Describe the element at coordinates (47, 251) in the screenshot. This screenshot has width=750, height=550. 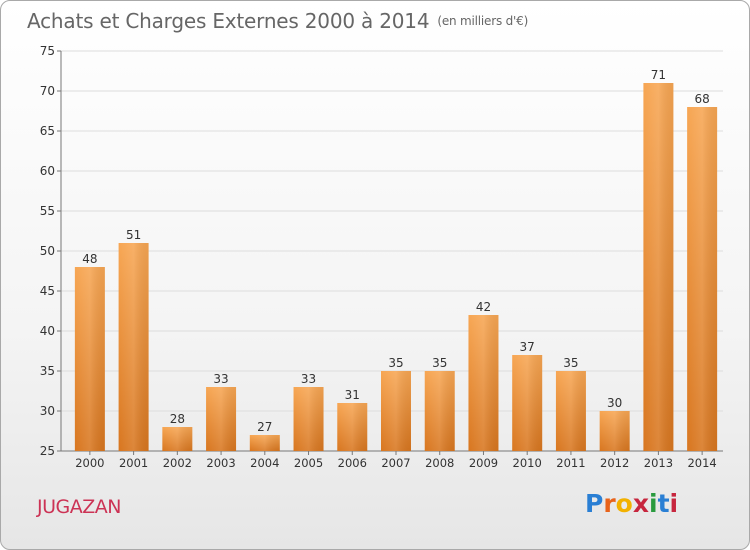
I see `y-tick-label: 50` at that location.